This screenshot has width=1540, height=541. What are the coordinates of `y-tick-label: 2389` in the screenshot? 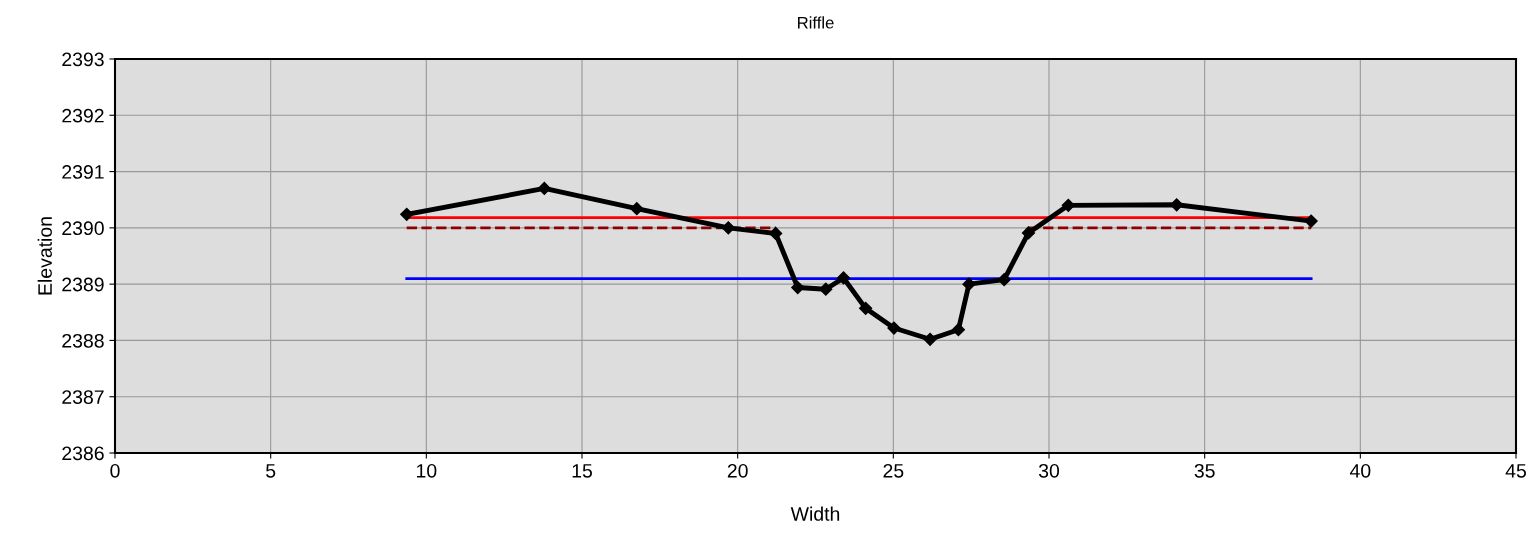 It's located at (83, 284).